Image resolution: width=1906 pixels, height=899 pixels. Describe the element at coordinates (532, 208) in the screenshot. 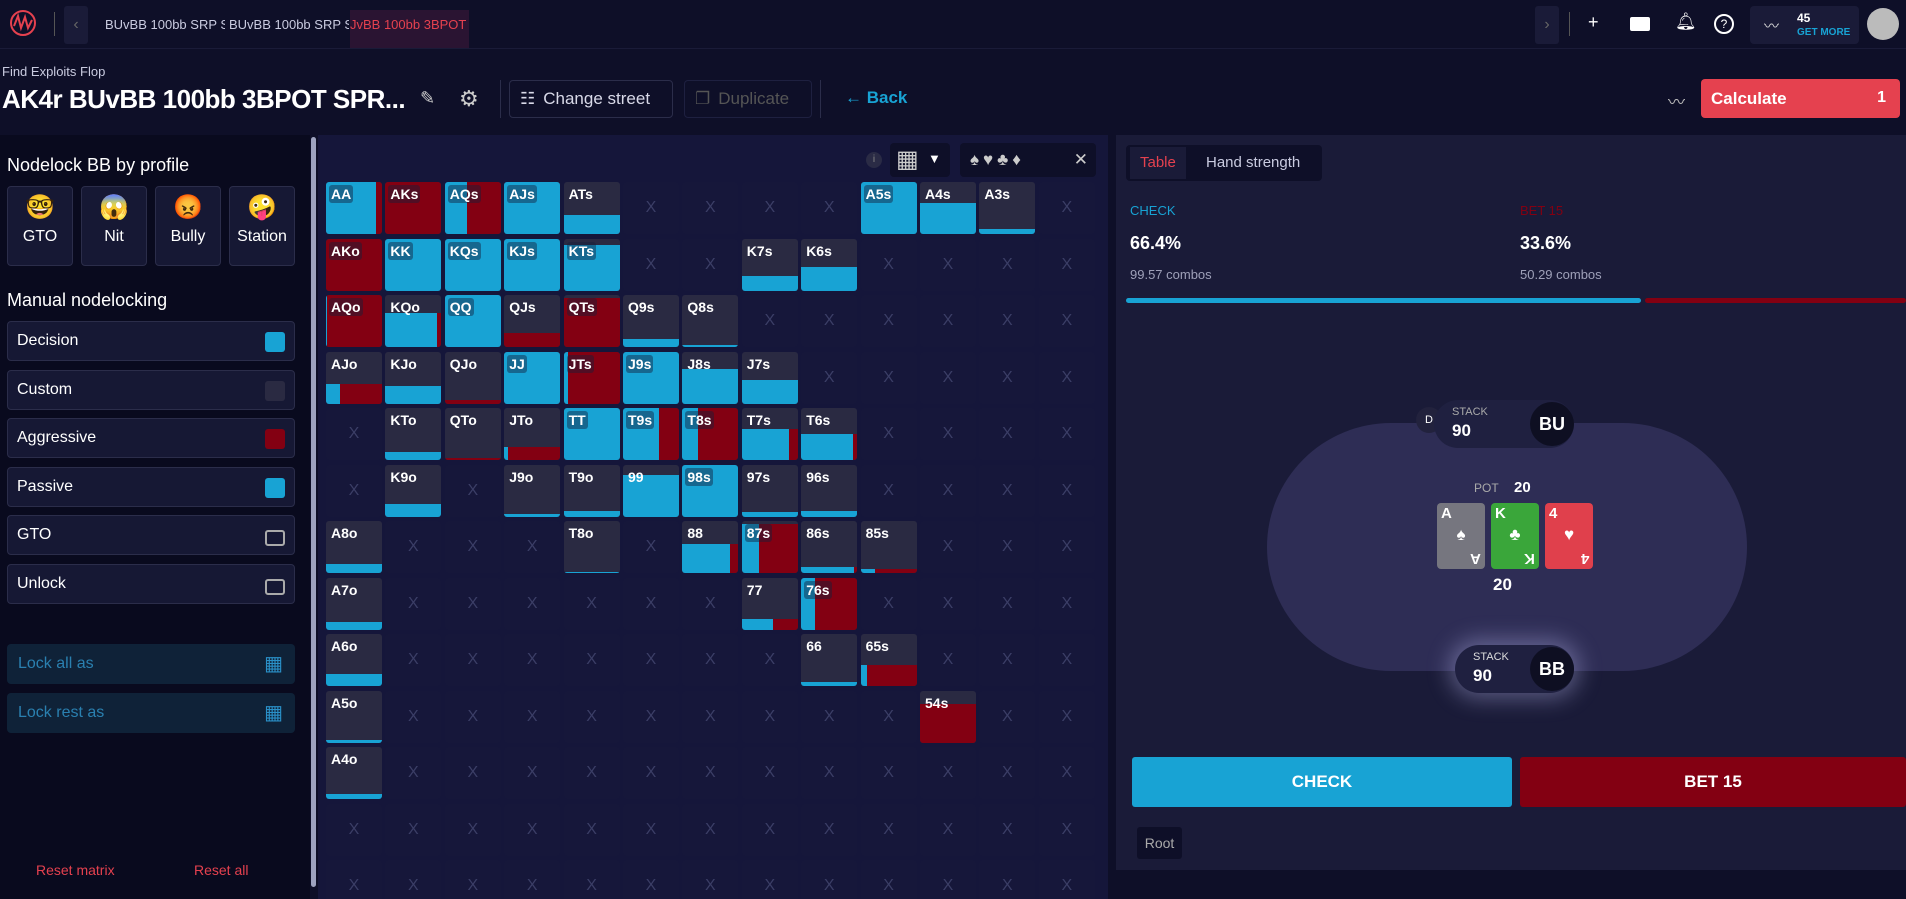

I see `hand-cell: AJs` at that location.